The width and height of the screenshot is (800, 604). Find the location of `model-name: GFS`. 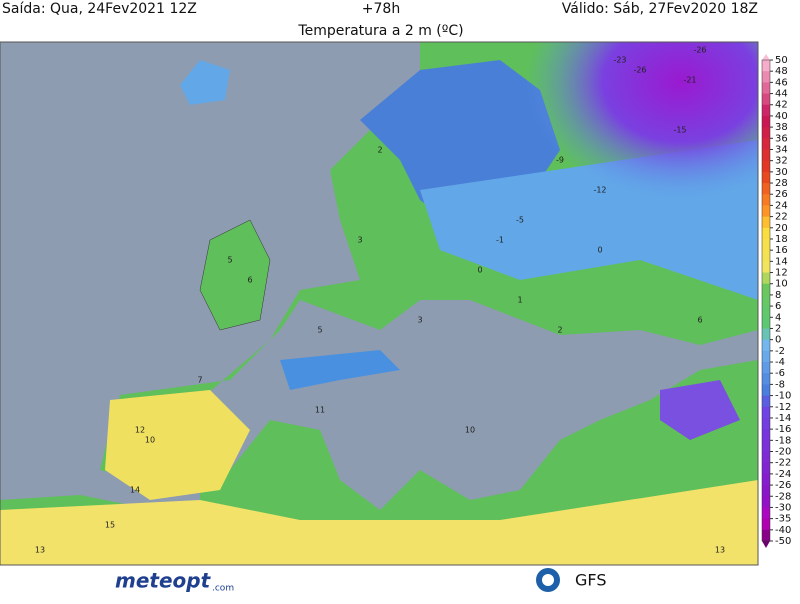

model-name: GFS is located at coordinates (590, 580).